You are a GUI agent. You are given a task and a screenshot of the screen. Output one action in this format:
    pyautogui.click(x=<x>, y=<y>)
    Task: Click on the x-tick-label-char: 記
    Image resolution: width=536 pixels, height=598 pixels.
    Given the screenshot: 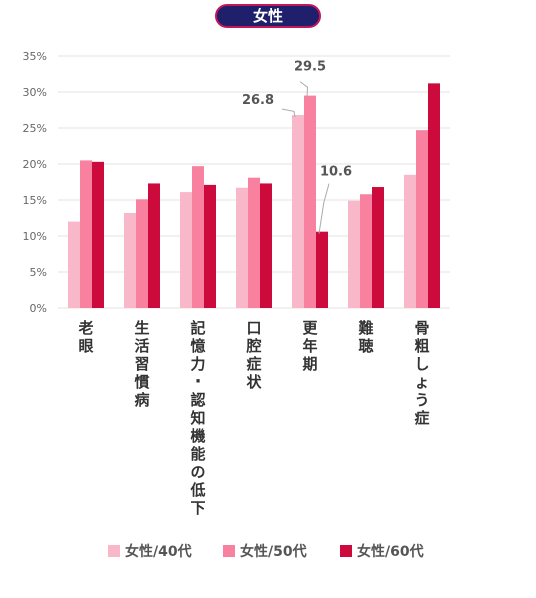 What is the action you would take?
    pyautogui.click(x=197, y=328)
    